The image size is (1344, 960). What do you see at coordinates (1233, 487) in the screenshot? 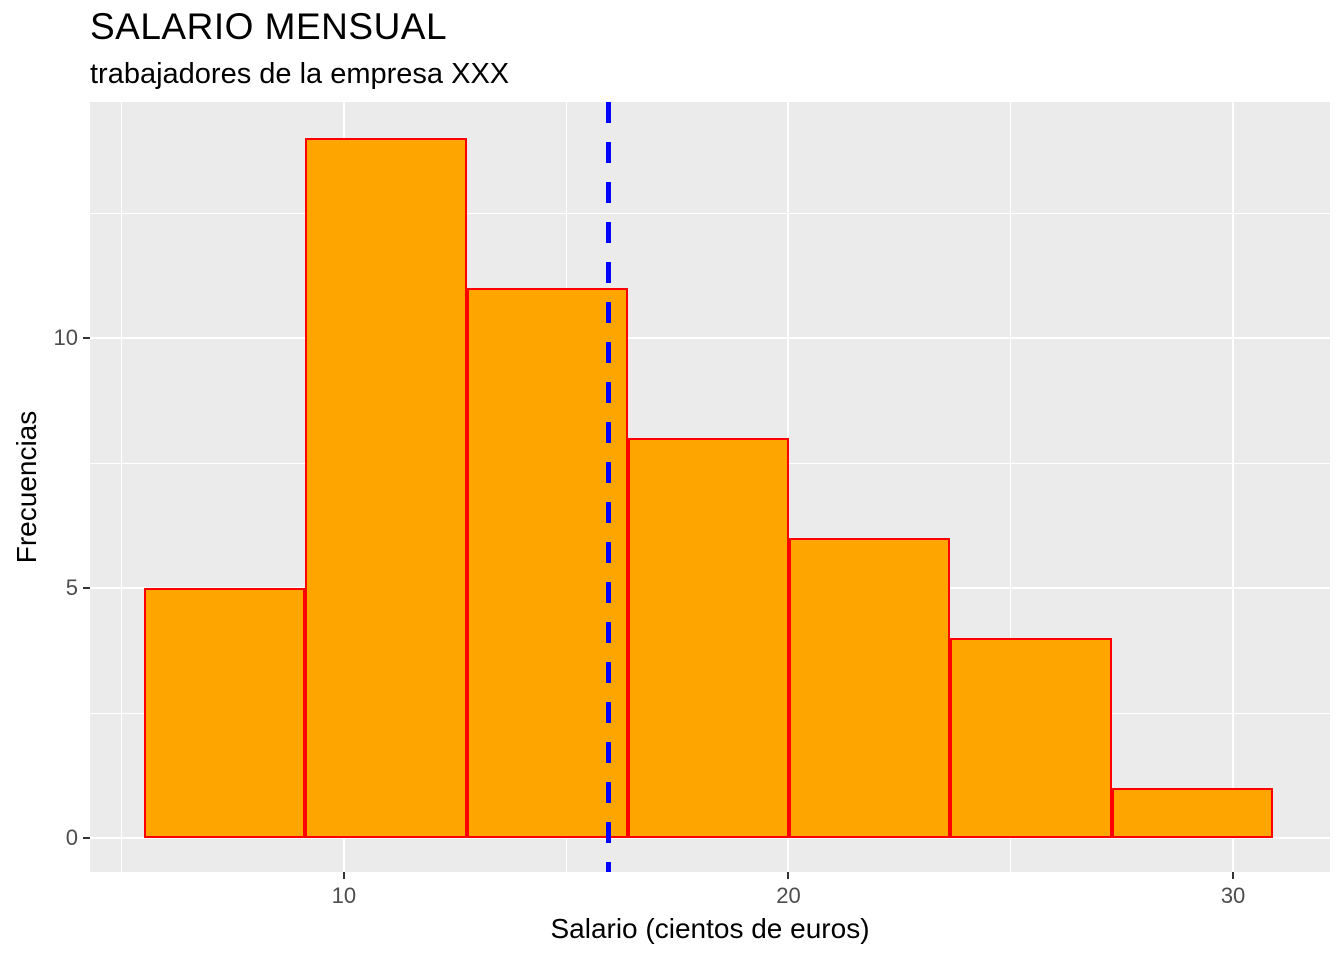
I see `x-major-gridline` at bounding box center [1233, 487].